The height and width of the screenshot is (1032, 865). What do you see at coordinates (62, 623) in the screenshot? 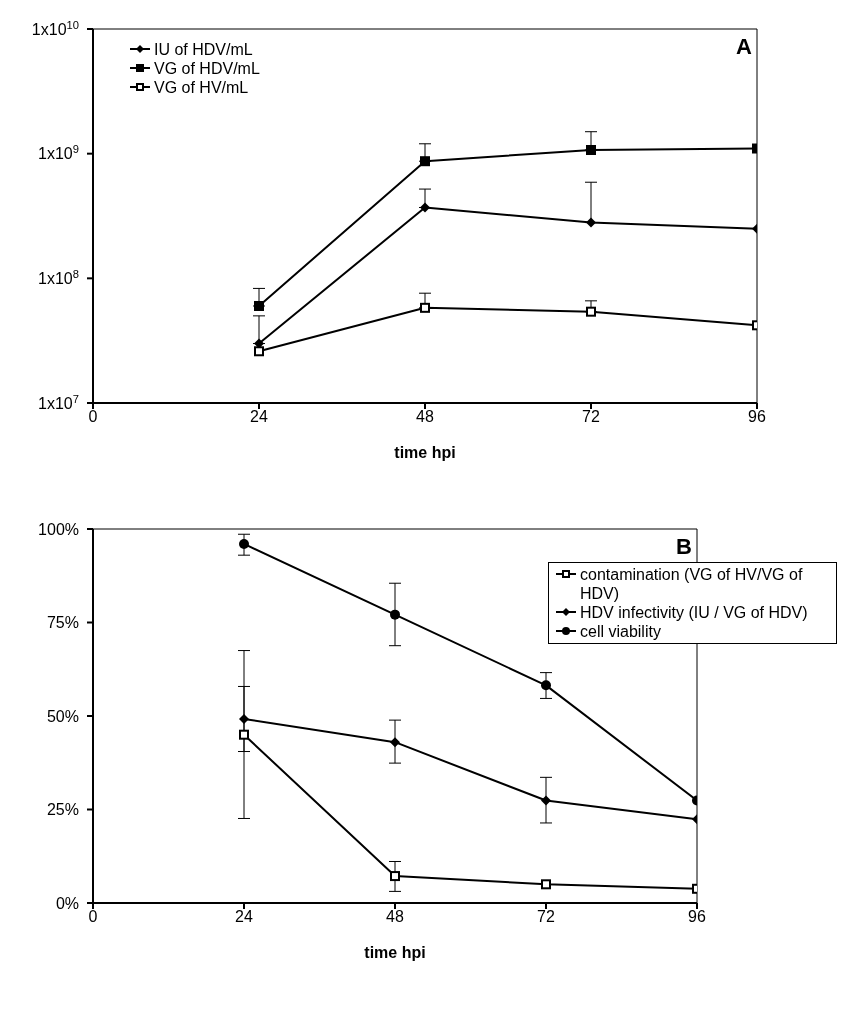
I see `y-tick-label: 75%` at bounding box center [62, 623].